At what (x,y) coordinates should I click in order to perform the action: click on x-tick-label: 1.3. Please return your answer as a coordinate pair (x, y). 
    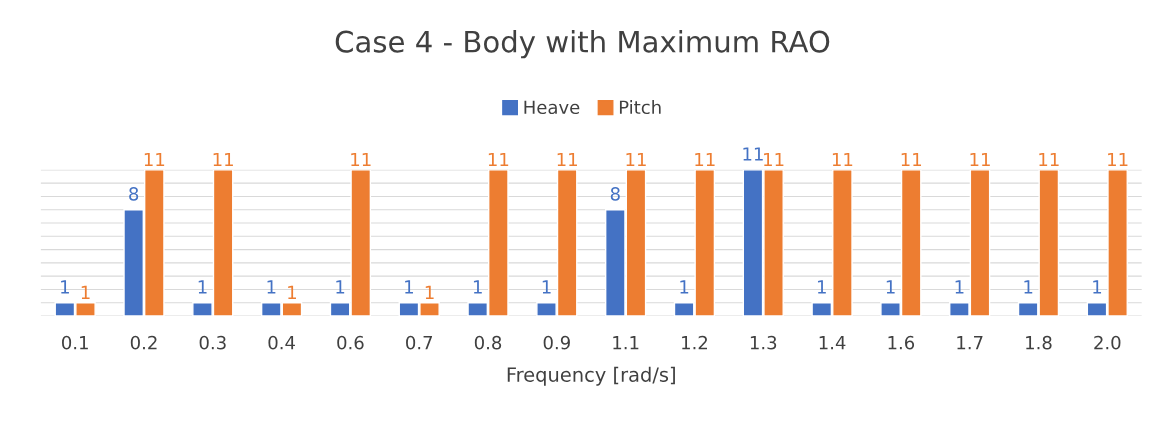
    Looking at the image, I should click on (763, 342).